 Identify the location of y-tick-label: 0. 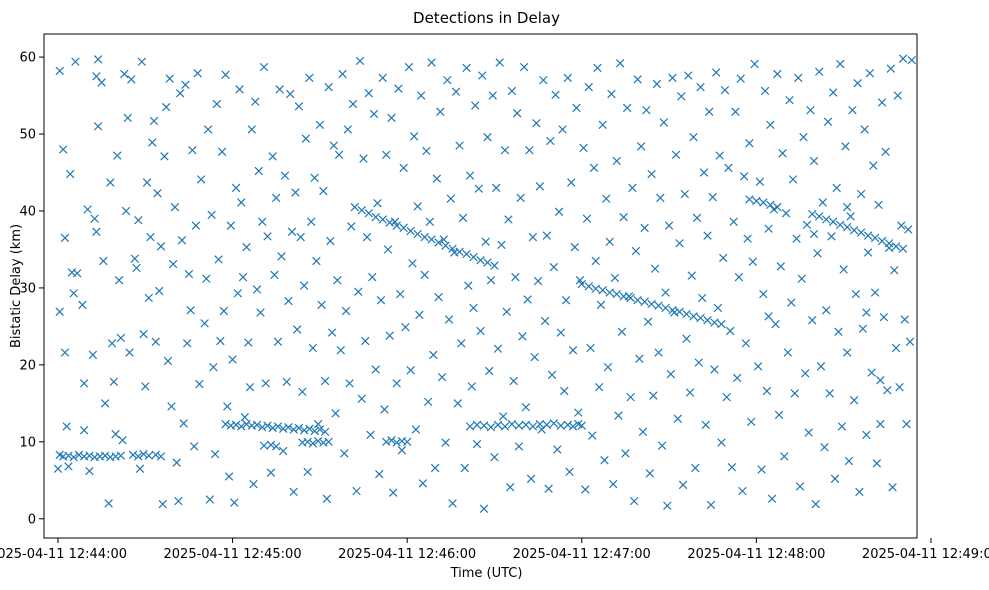
(32, 519).